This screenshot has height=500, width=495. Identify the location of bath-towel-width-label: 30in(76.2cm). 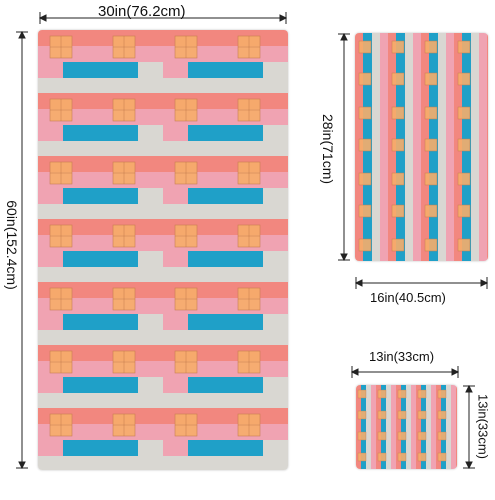
(142, 11).